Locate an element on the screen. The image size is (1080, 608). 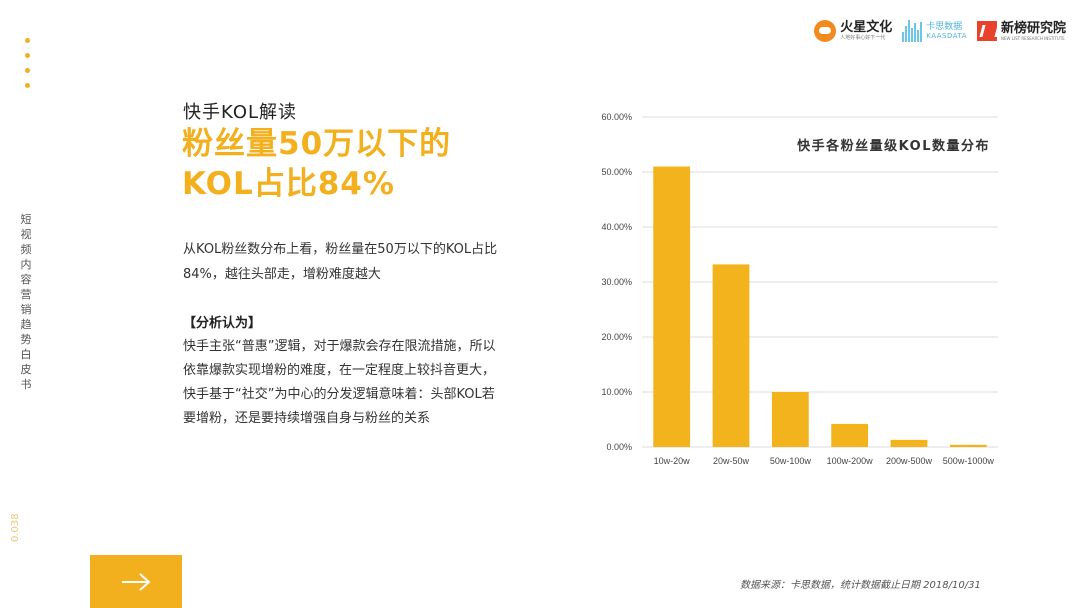
next-page-button is located at coordinates (136, 581).